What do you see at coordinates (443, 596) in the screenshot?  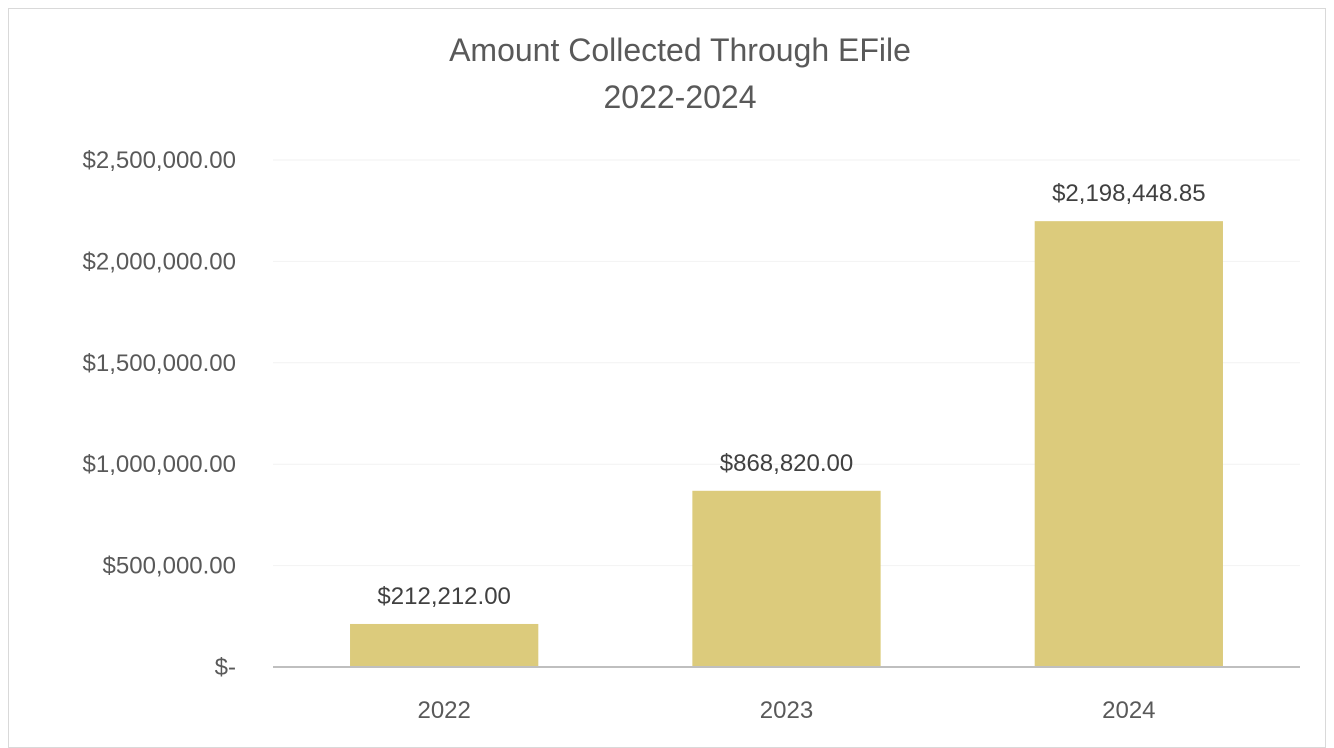 I see `data-label-2022: $212,212.00` at bounding box center [443, 596].